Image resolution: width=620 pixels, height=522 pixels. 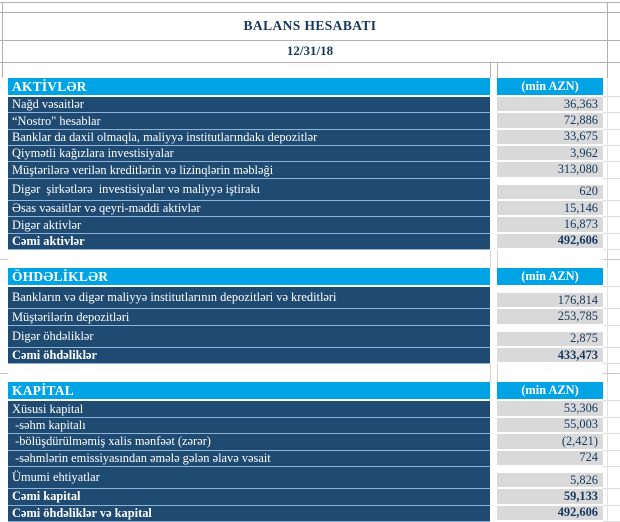 I want to click on row-value-cell: 16,873, so click(x=550, y=225).